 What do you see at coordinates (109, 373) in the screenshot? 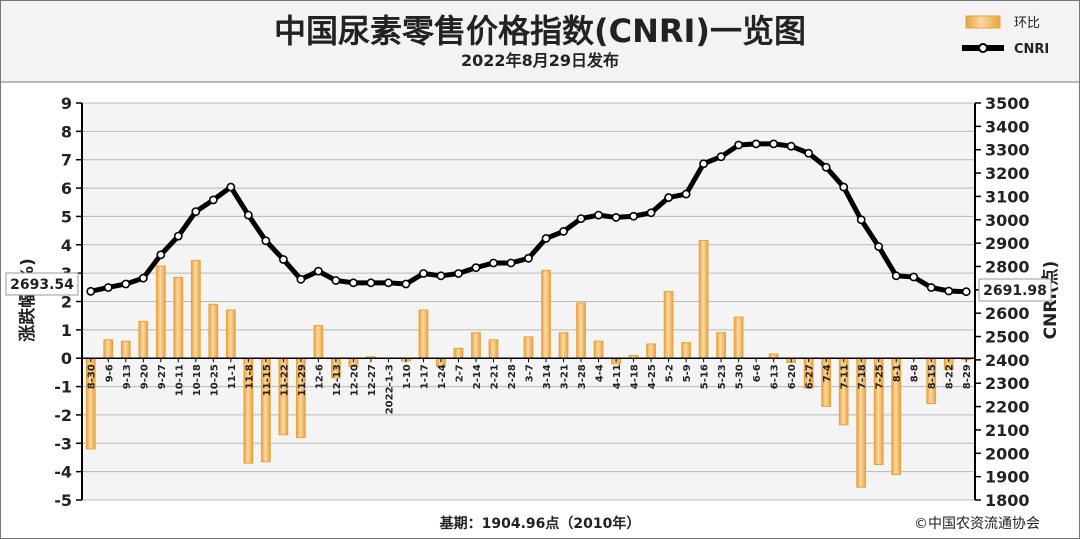
I see `x-tick-label: 9-6` at bounding box center [109, 373].